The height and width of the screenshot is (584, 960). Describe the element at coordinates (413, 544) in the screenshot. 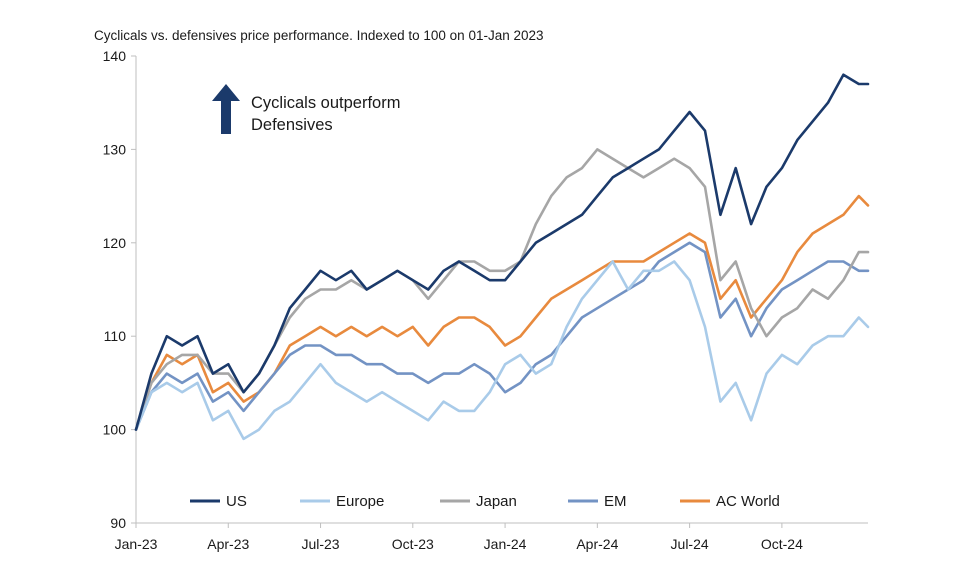

I see `x-tick-label: Oct-23` at that location.